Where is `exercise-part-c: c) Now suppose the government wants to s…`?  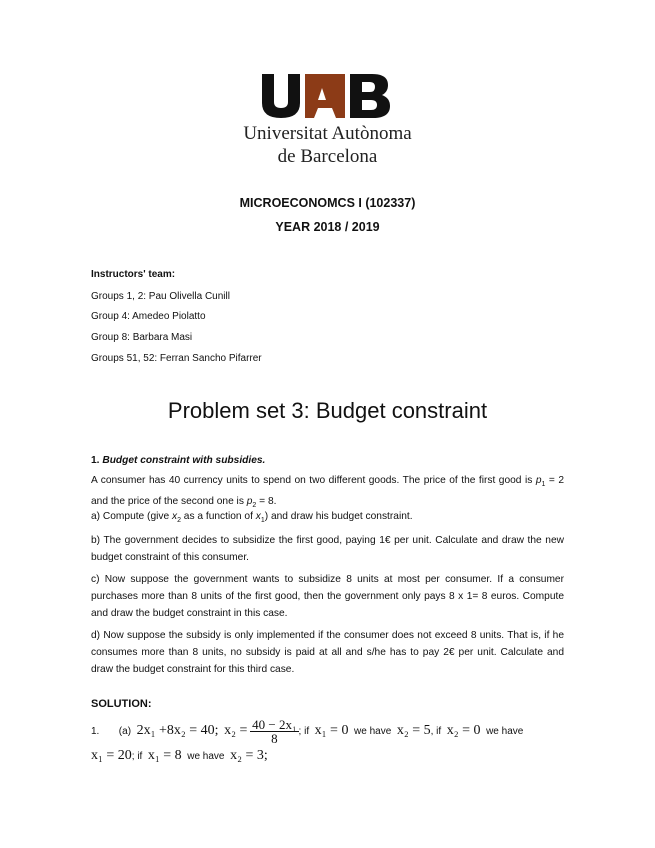 exercise-part-c: c) Now suppose the government wants to s… is located at coordinates (327, 596).